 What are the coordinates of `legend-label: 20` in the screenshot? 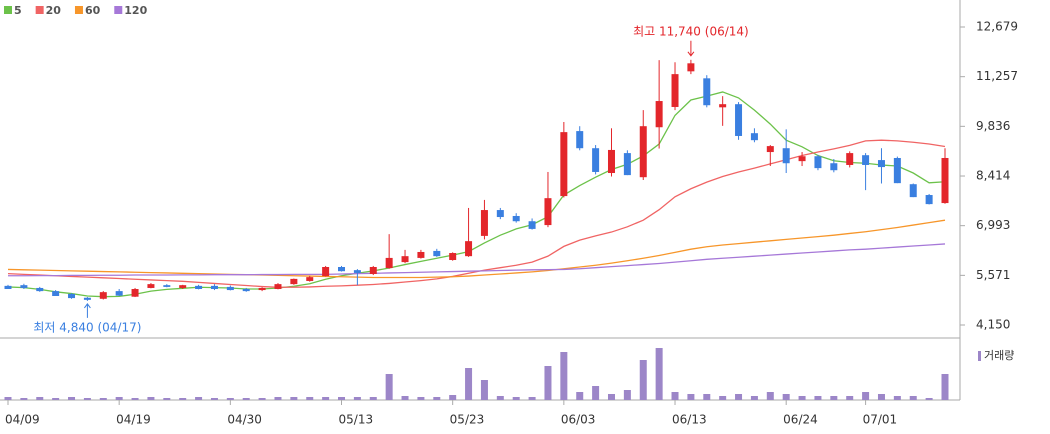 It's located at (54, 10).